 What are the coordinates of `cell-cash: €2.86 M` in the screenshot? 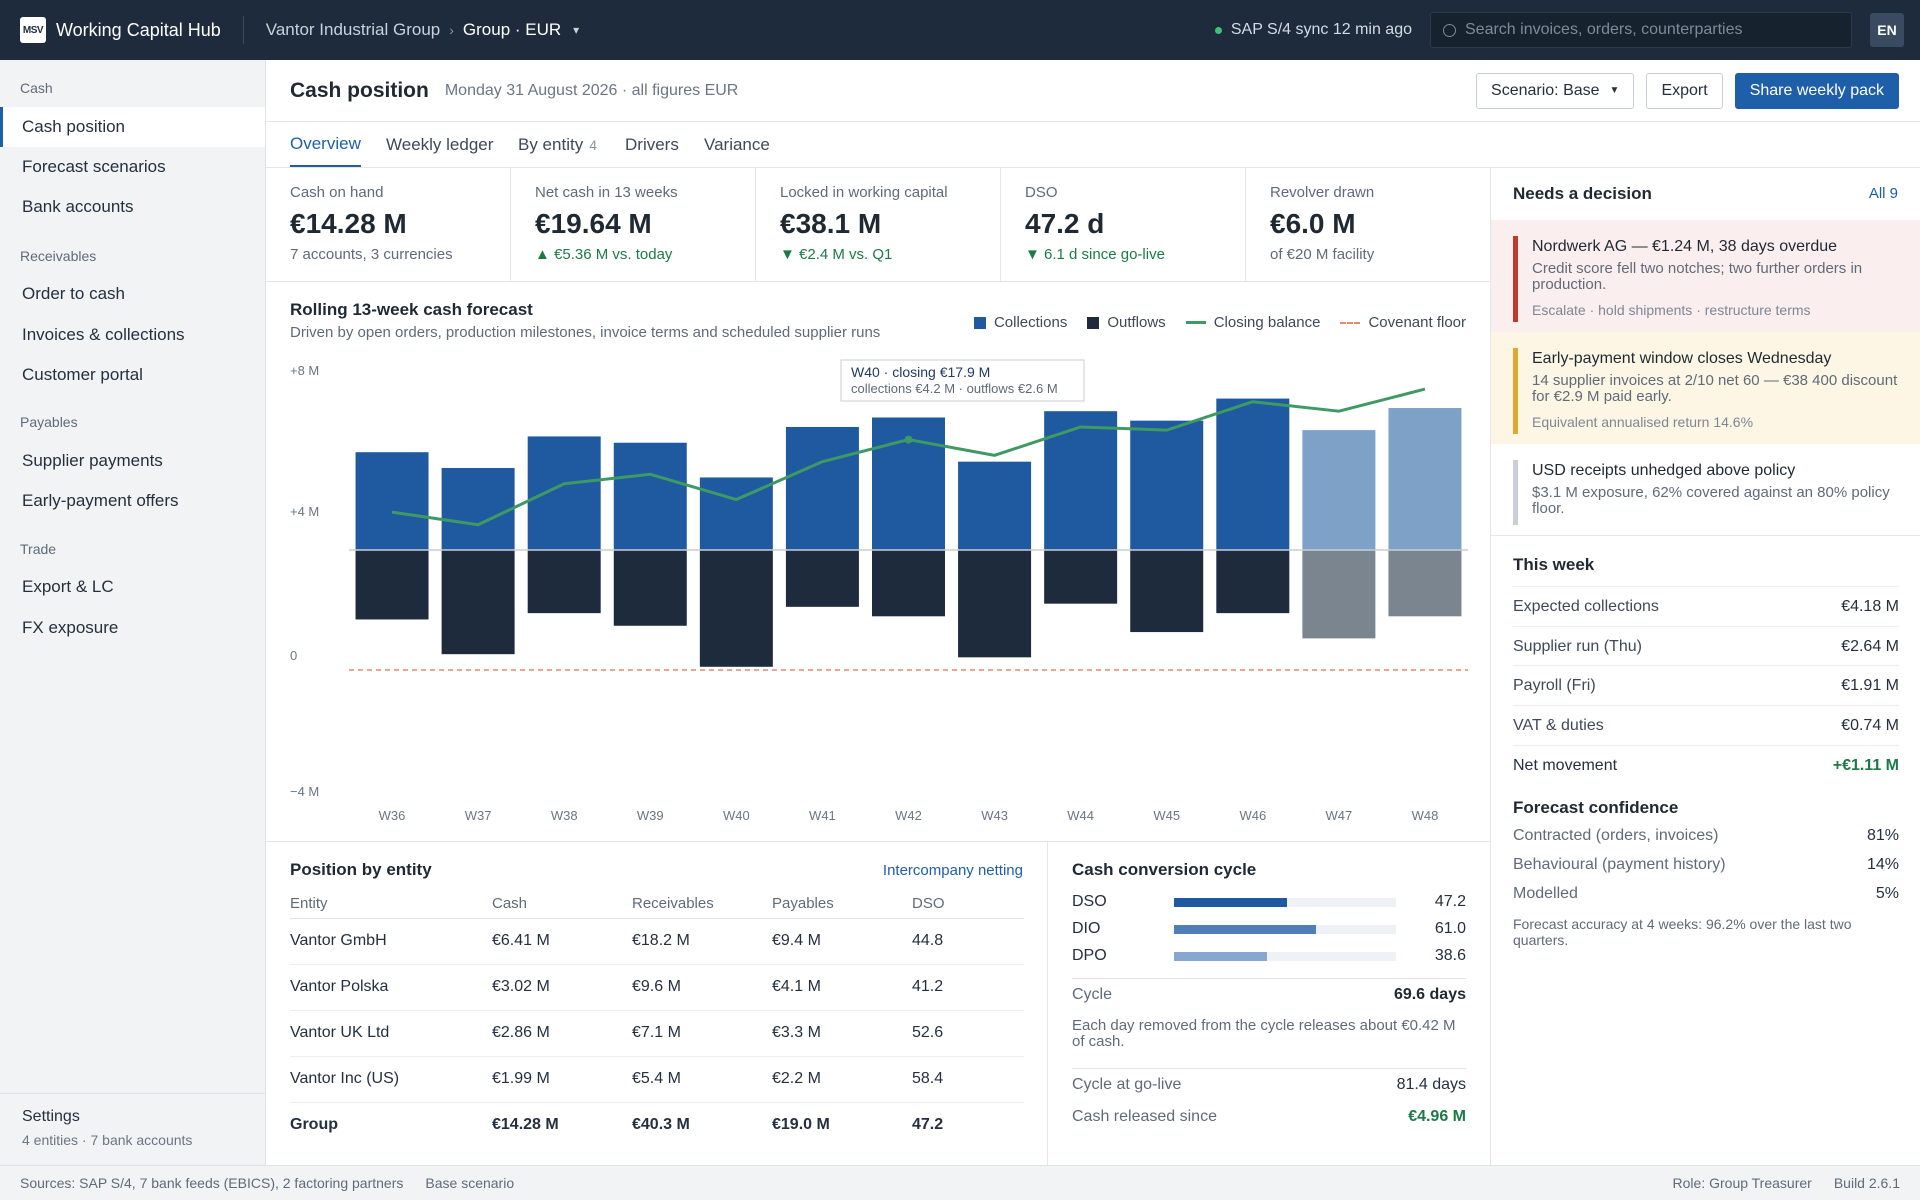 It's located at (562, 1033).